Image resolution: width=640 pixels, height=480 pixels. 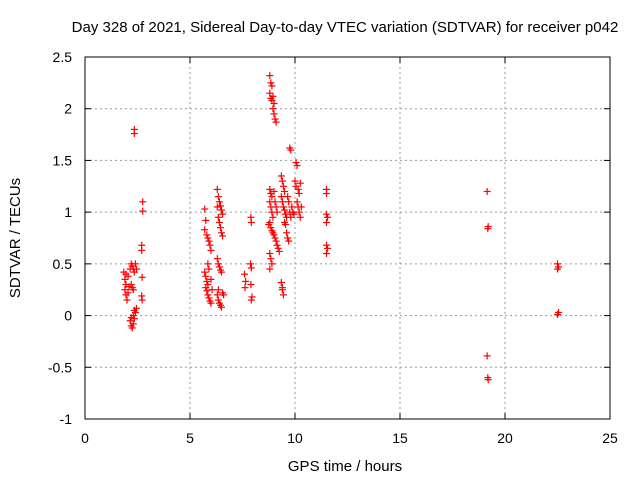 I want to click on x-tick-label: 5, so click(x=190, y=438).